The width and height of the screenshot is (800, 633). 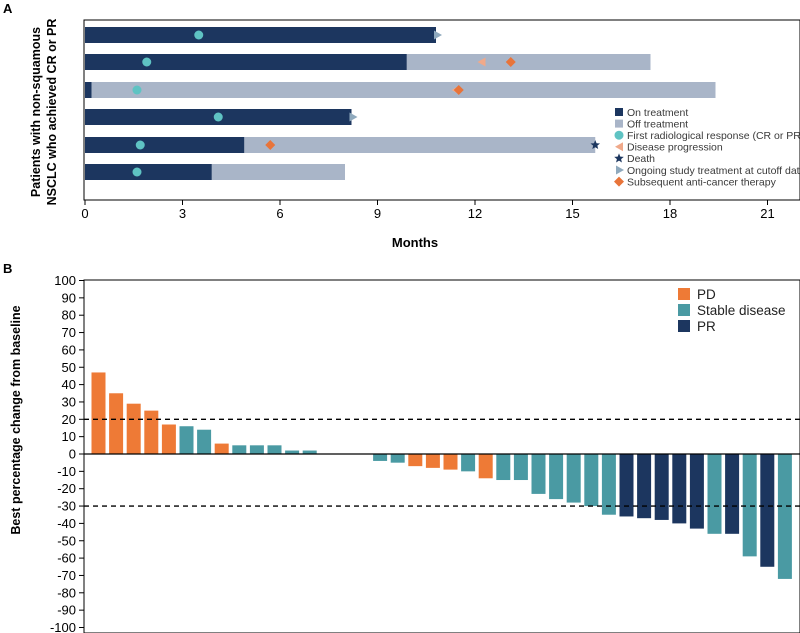 I want to click on panel-b-y-axis-label: Best percentage change from baseline, so click(x=16, y=419).